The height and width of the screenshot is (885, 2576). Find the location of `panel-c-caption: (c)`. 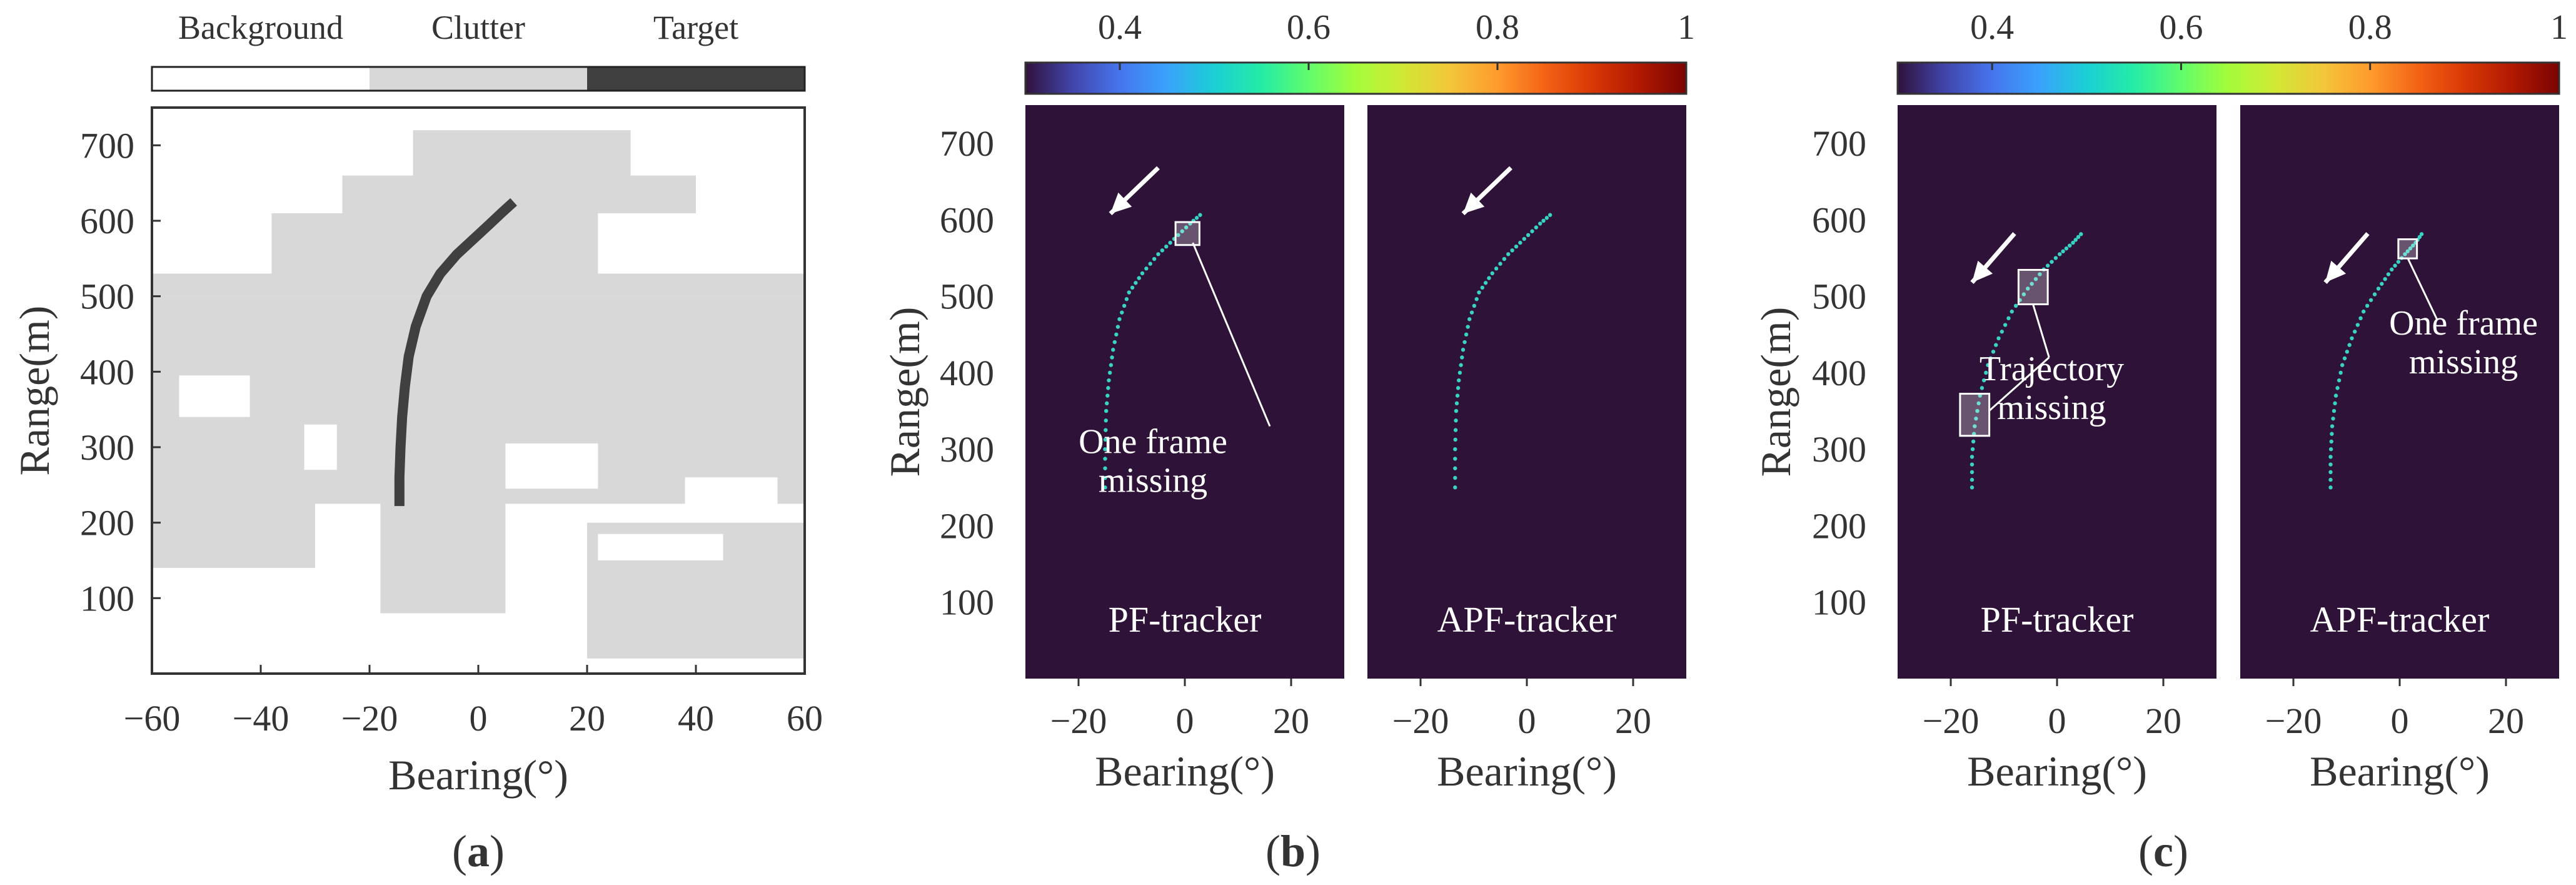

panel-c-caption: (c) is located at coordinates (2163, 851).